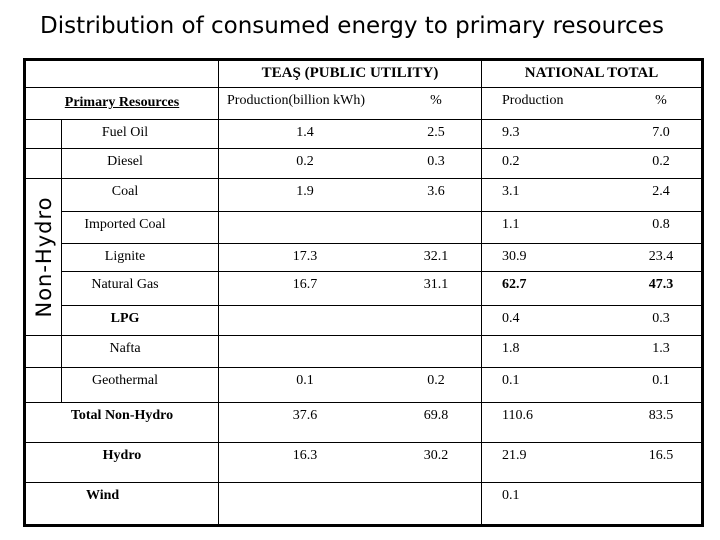 This screenshot has height=540, width=720. I want to click on national-production-value: 21.9, so click(514, 455).